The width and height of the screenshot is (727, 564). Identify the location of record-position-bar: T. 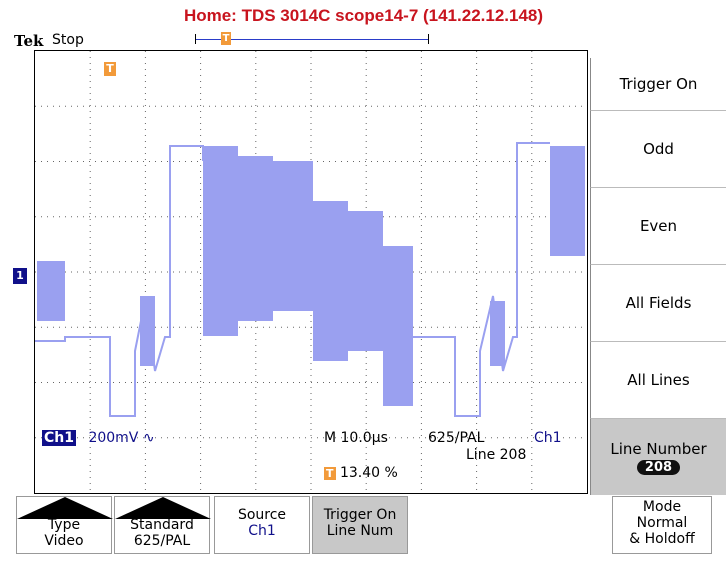
(312, 38).